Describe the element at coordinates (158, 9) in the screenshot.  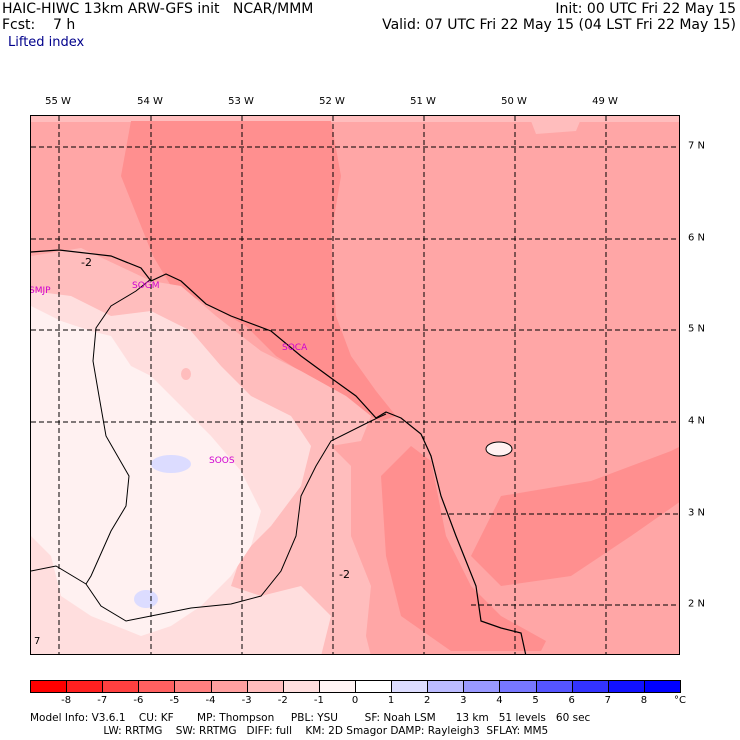
I see `model-title: HAIC-HIWC 13km ARW-GFS init NCAR/MMM` at that location.